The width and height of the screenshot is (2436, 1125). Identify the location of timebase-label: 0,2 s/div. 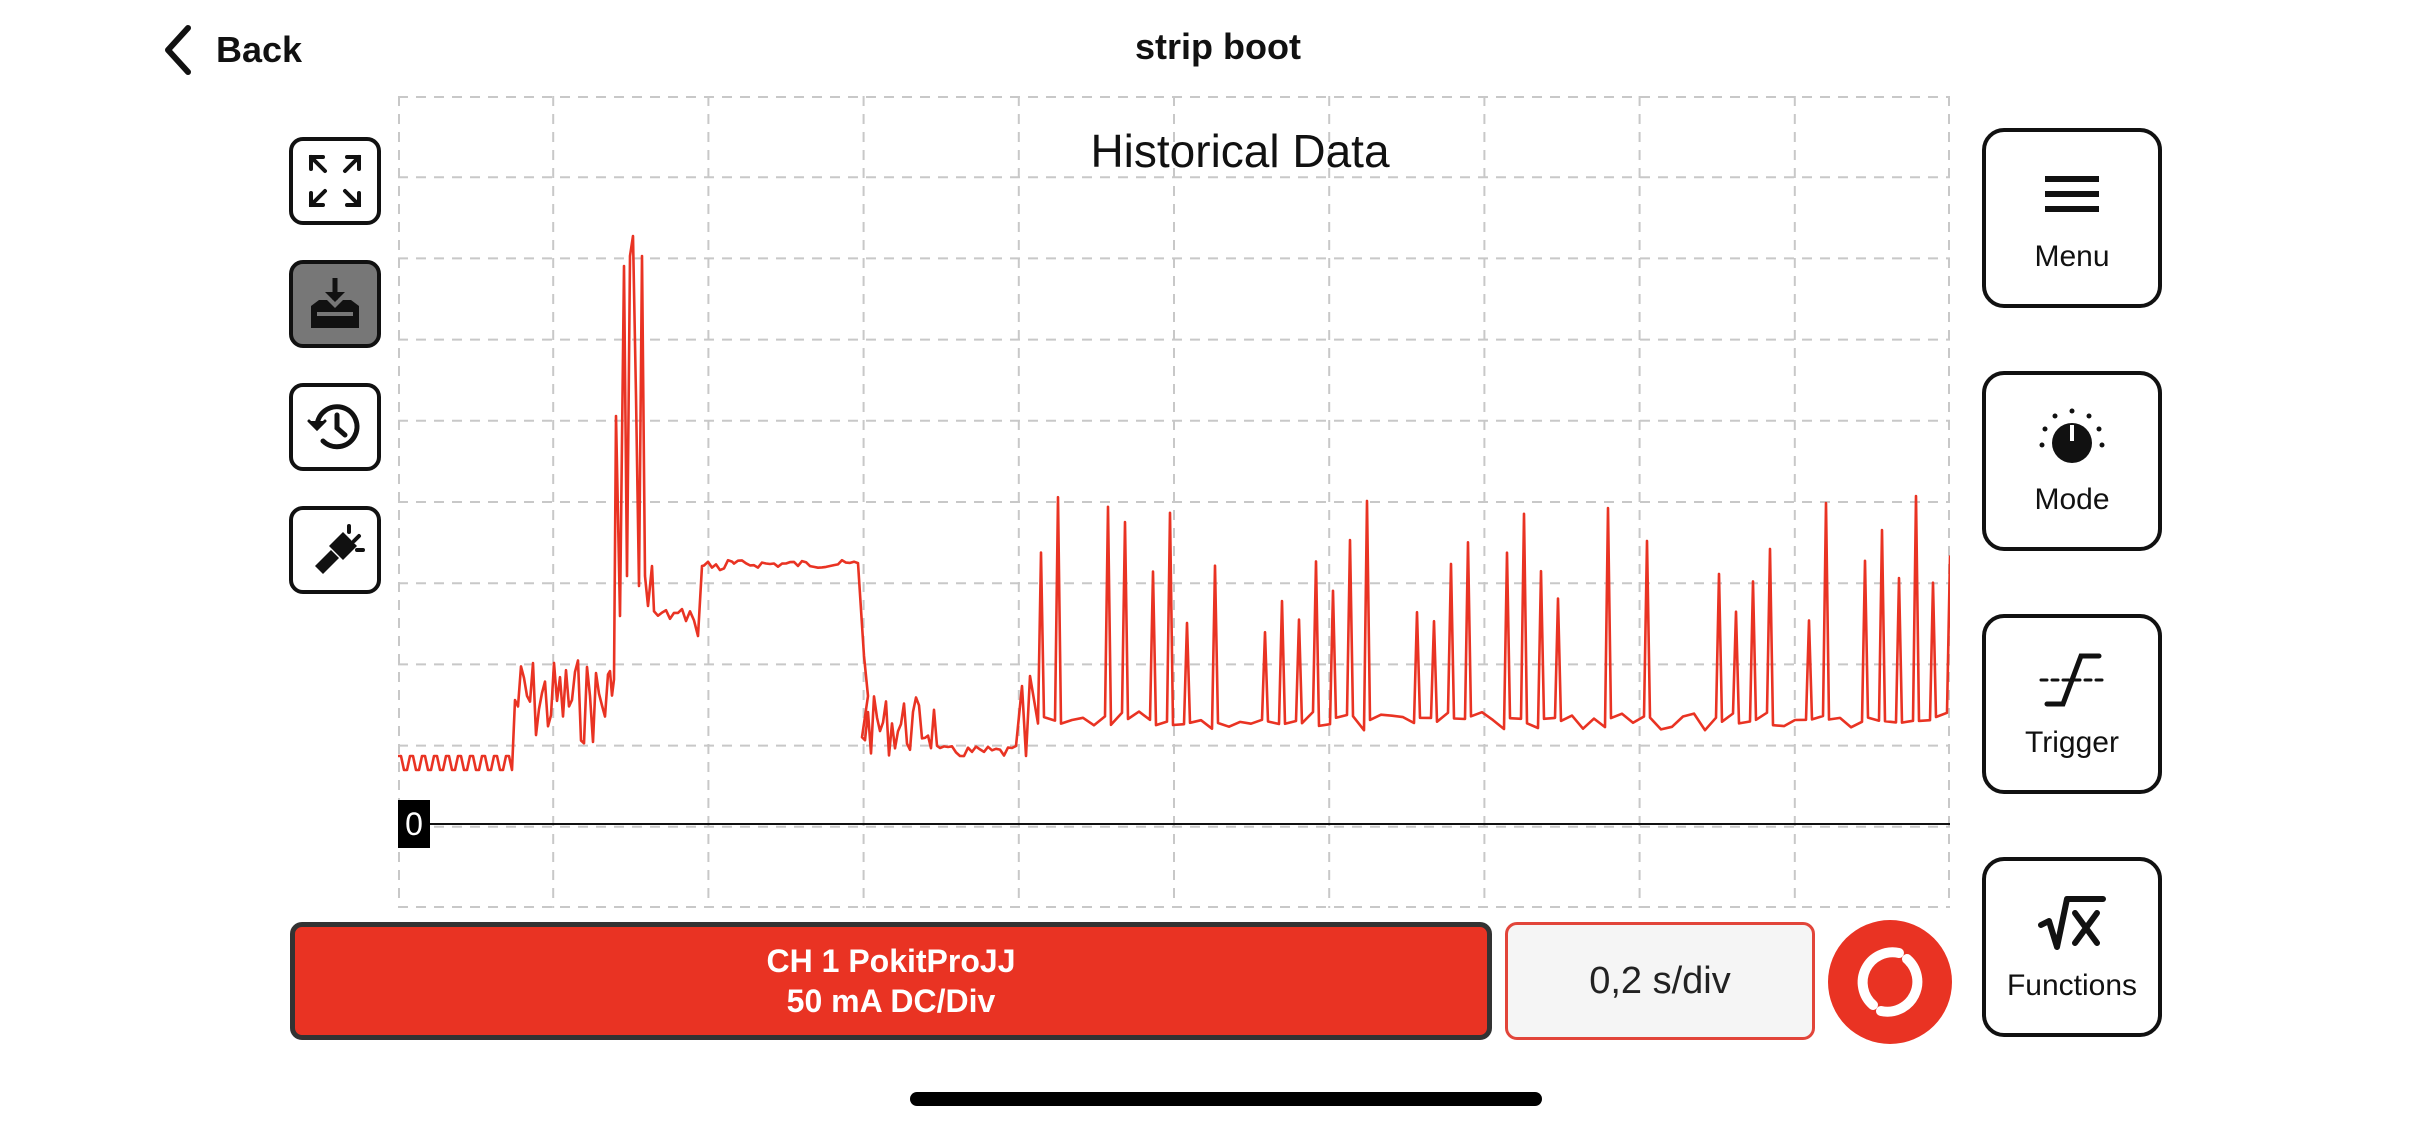
(1660, 980).